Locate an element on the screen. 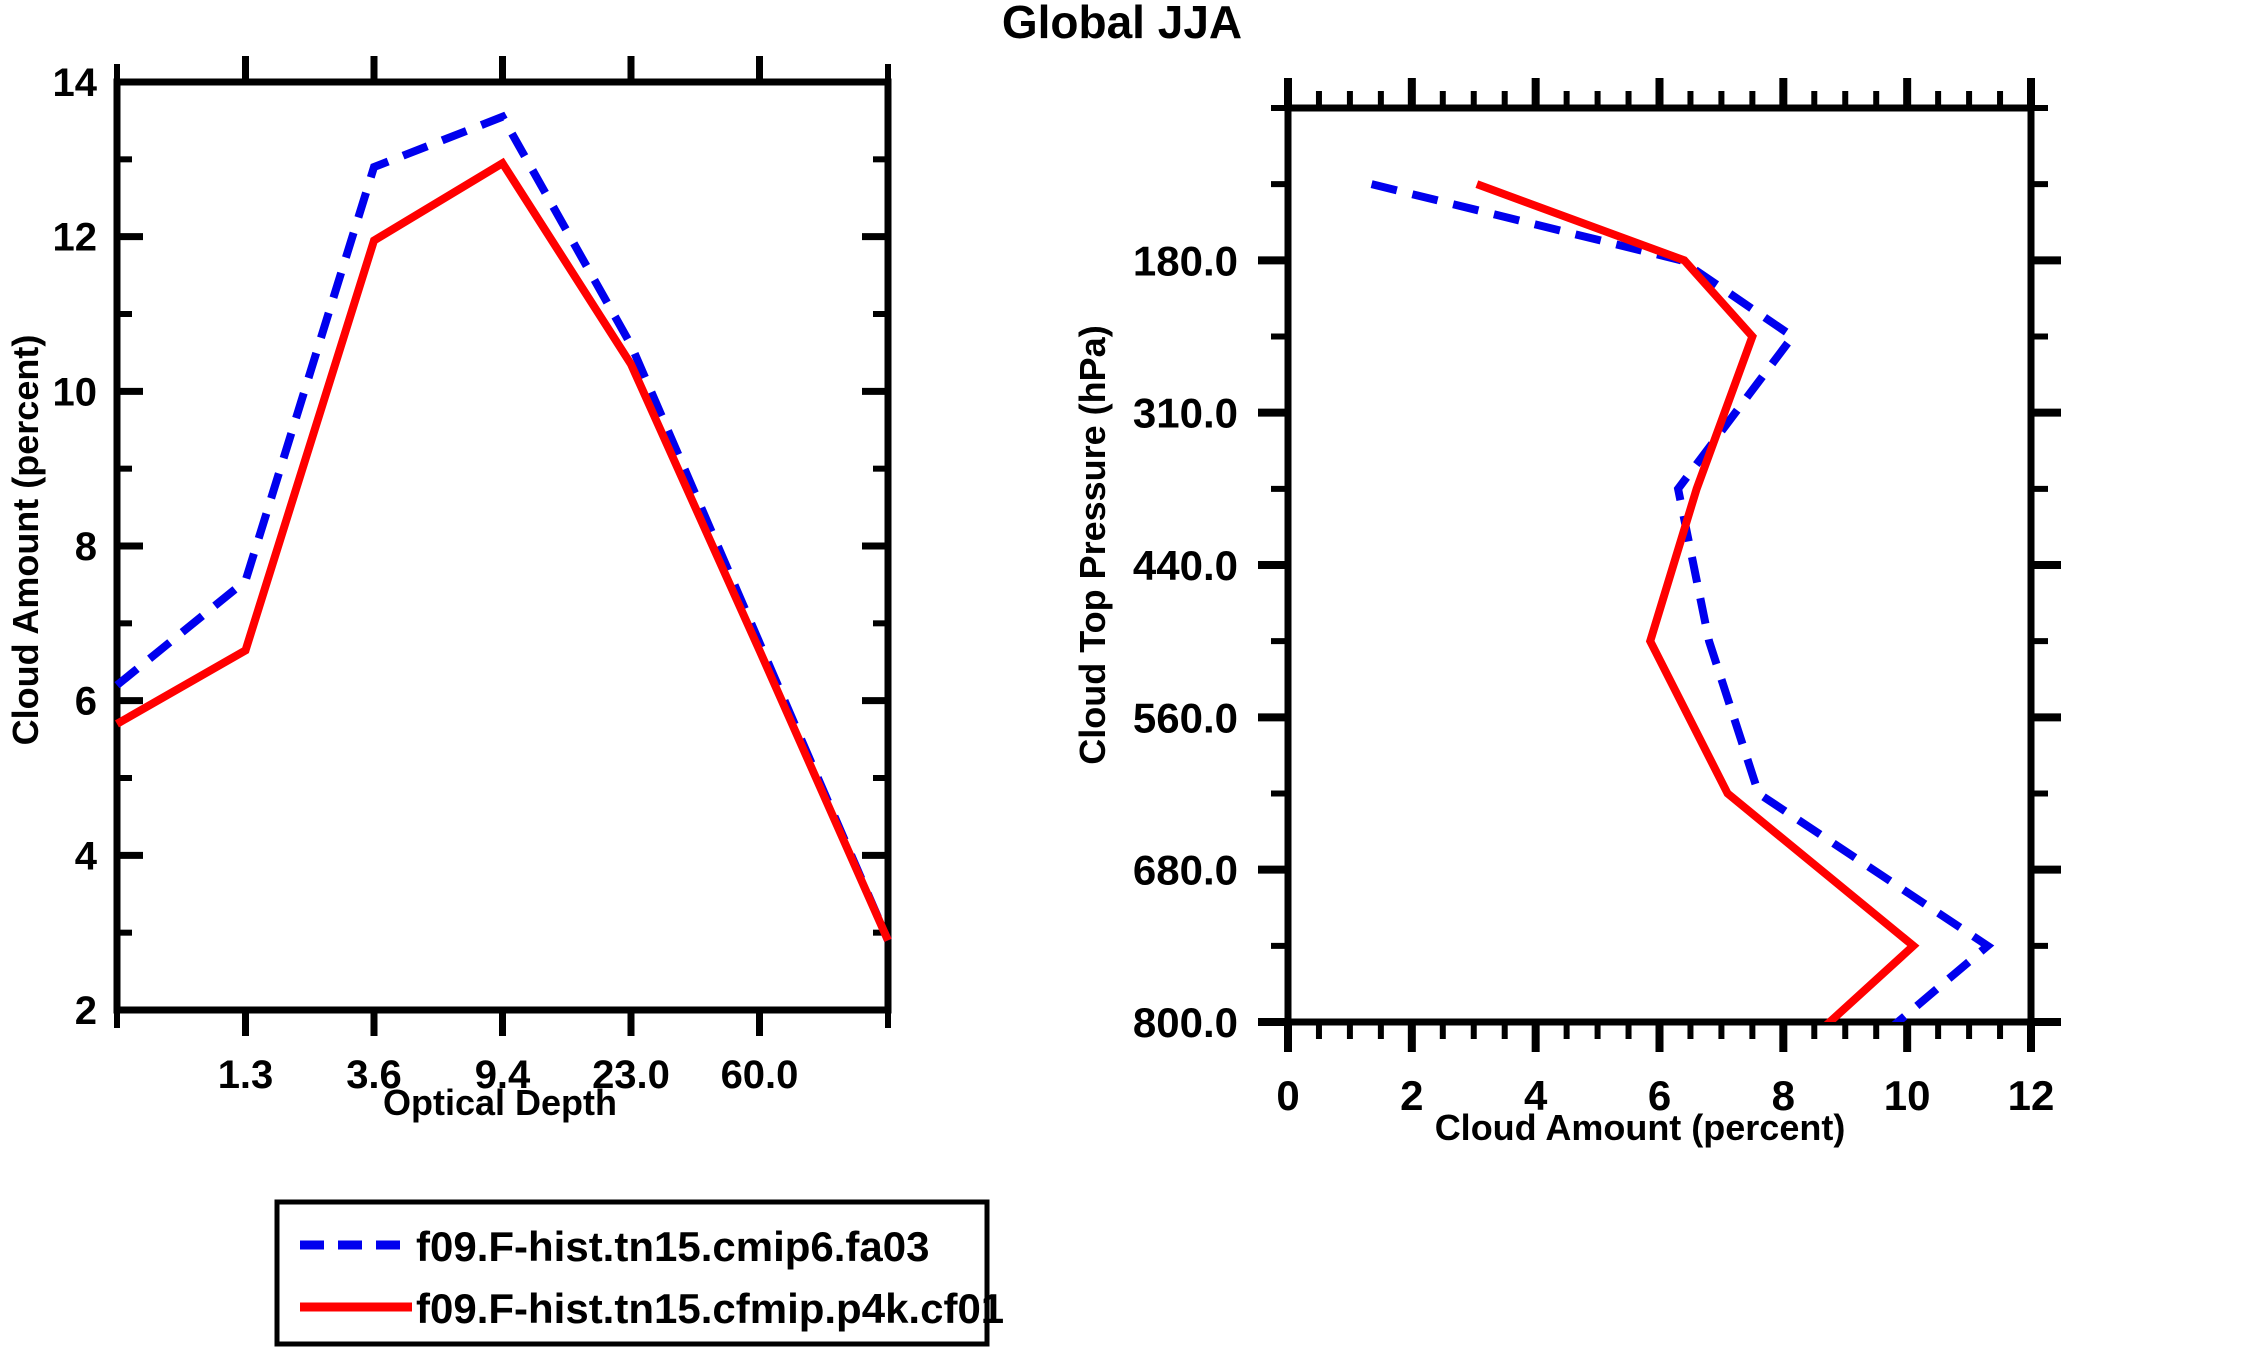 The image size is (2241, 1367). right-y-tick-label: 180.0 is located at coordinates (1185, 260).